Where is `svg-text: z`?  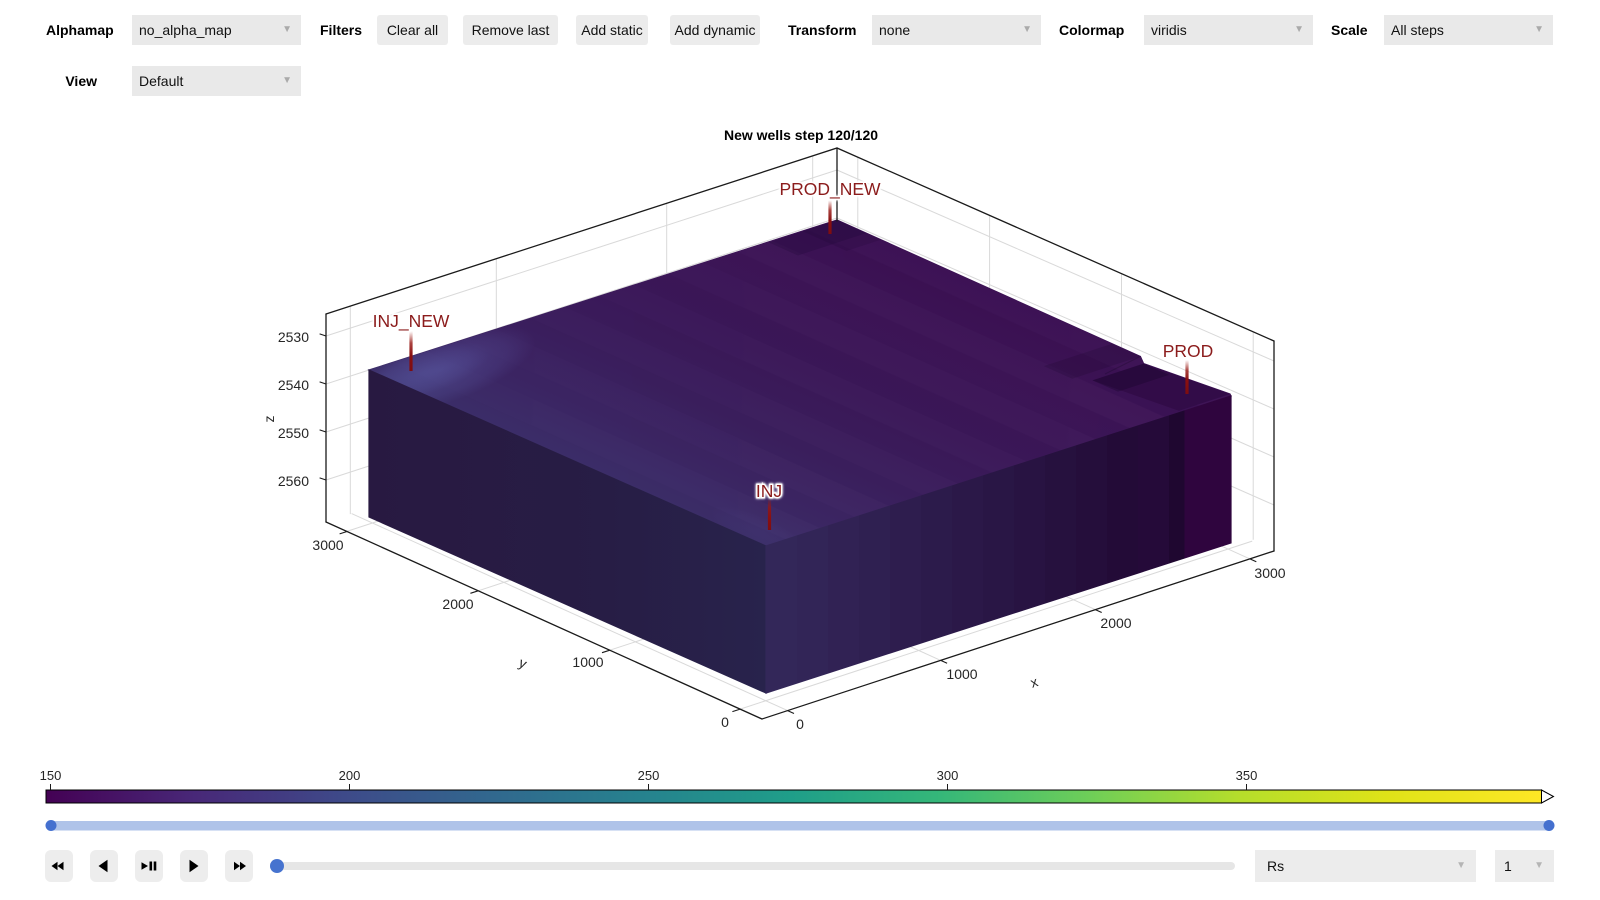
svg-text: z is located at coordinates (269, 419).